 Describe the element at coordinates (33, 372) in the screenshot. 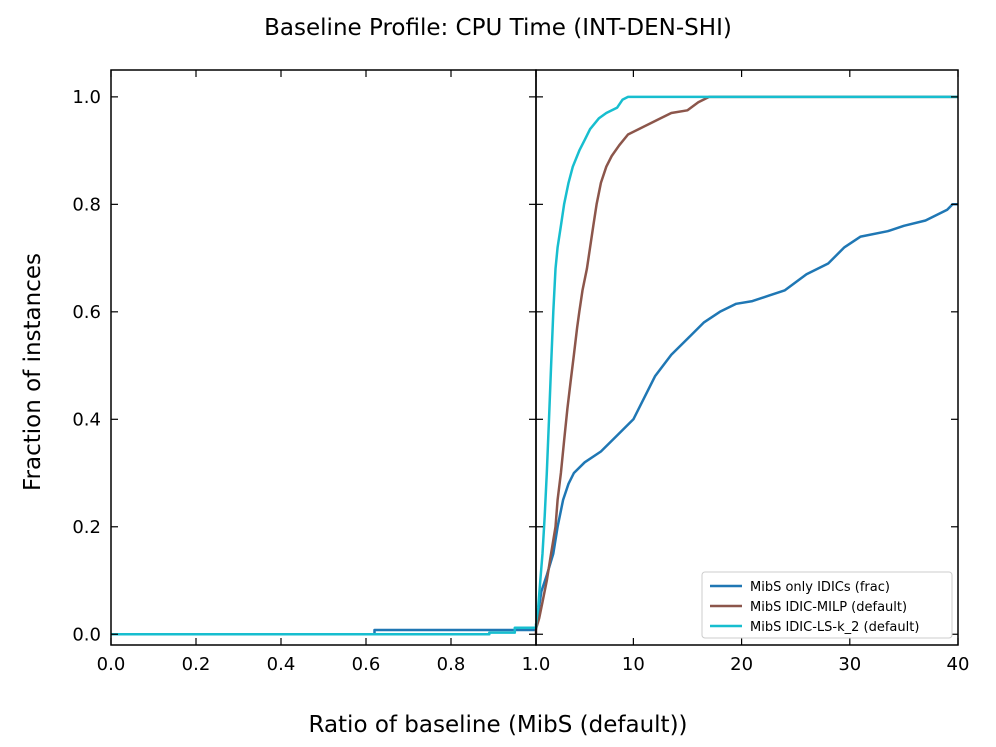

I see `y-axis-label: Fraction of instances` at that location.